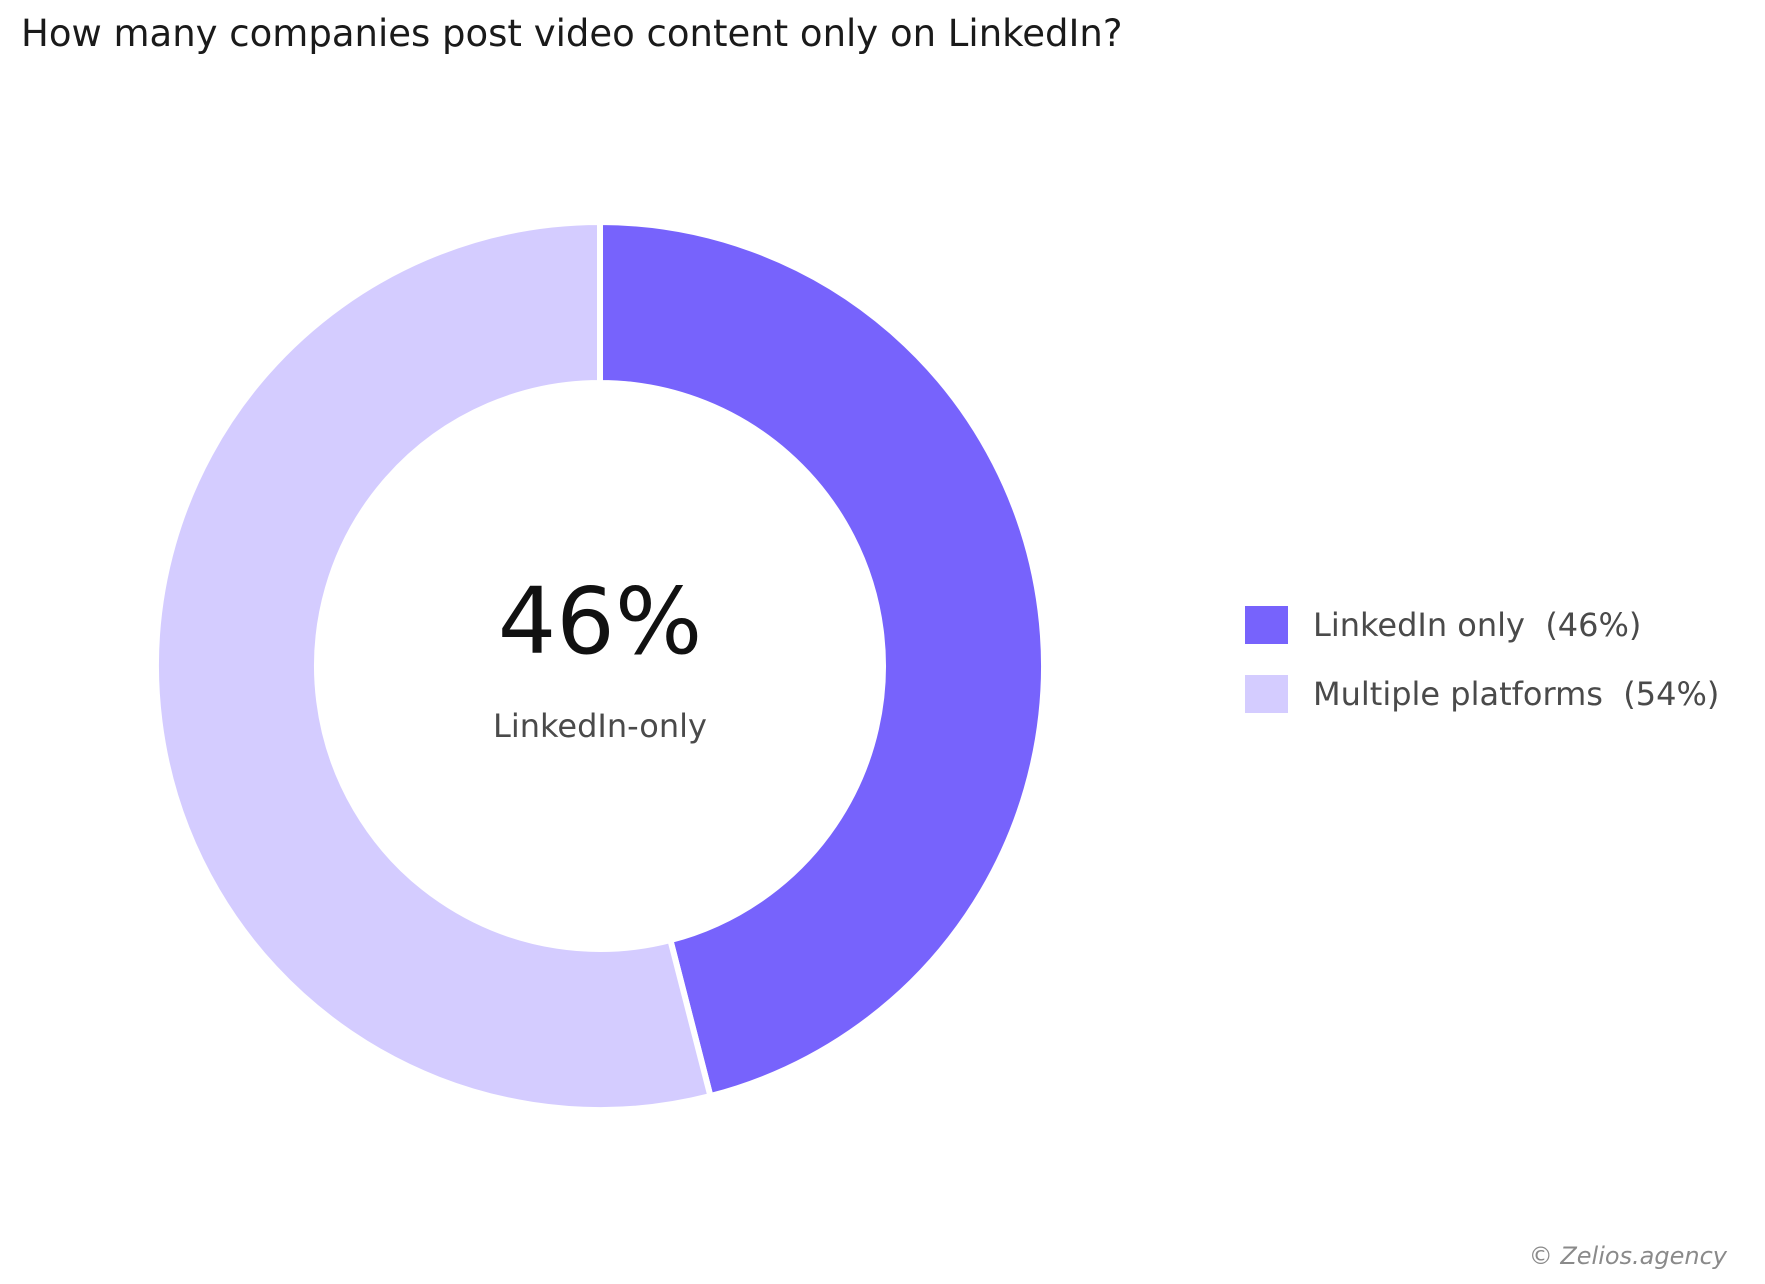 This screenshot has height=1284, width=1765. I want to click on center-value: 46%, so click(600, 621).